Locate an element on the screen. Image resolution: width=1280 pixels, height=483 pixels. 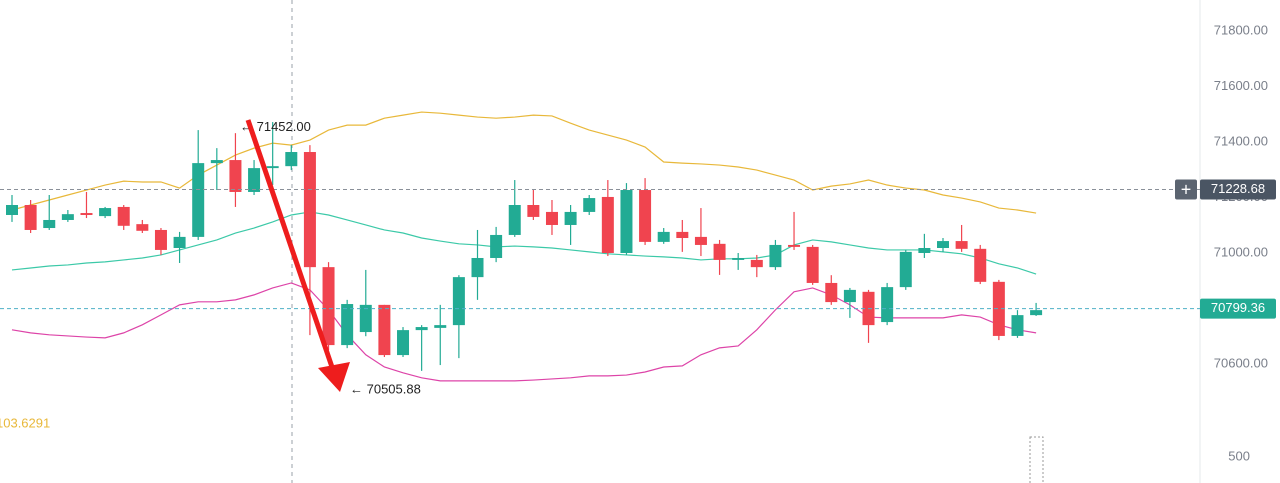
y-tick-label: 70600.00 is located at coordinates (1241, 362).